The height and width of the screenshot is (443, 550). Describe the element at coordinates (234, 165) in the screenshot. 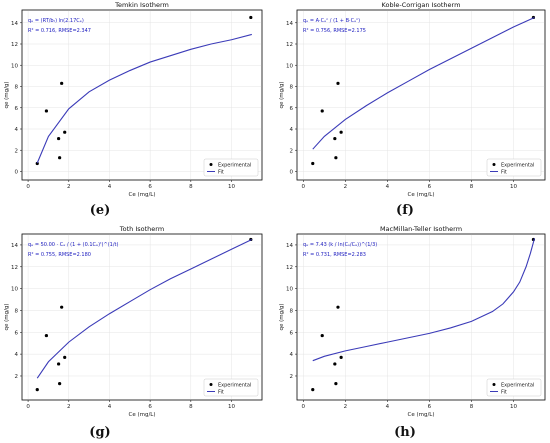

I see `legend-label-experimental: Experimental` at that location.